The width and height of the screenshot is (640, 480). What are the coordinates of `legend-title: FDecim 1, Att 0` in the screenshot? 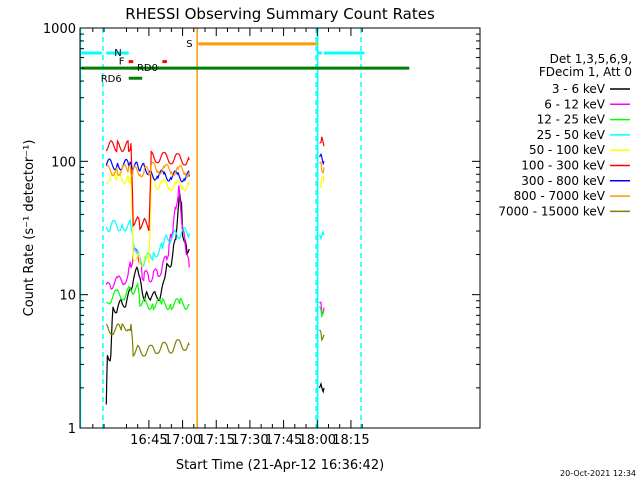 It's located at (585, 72).